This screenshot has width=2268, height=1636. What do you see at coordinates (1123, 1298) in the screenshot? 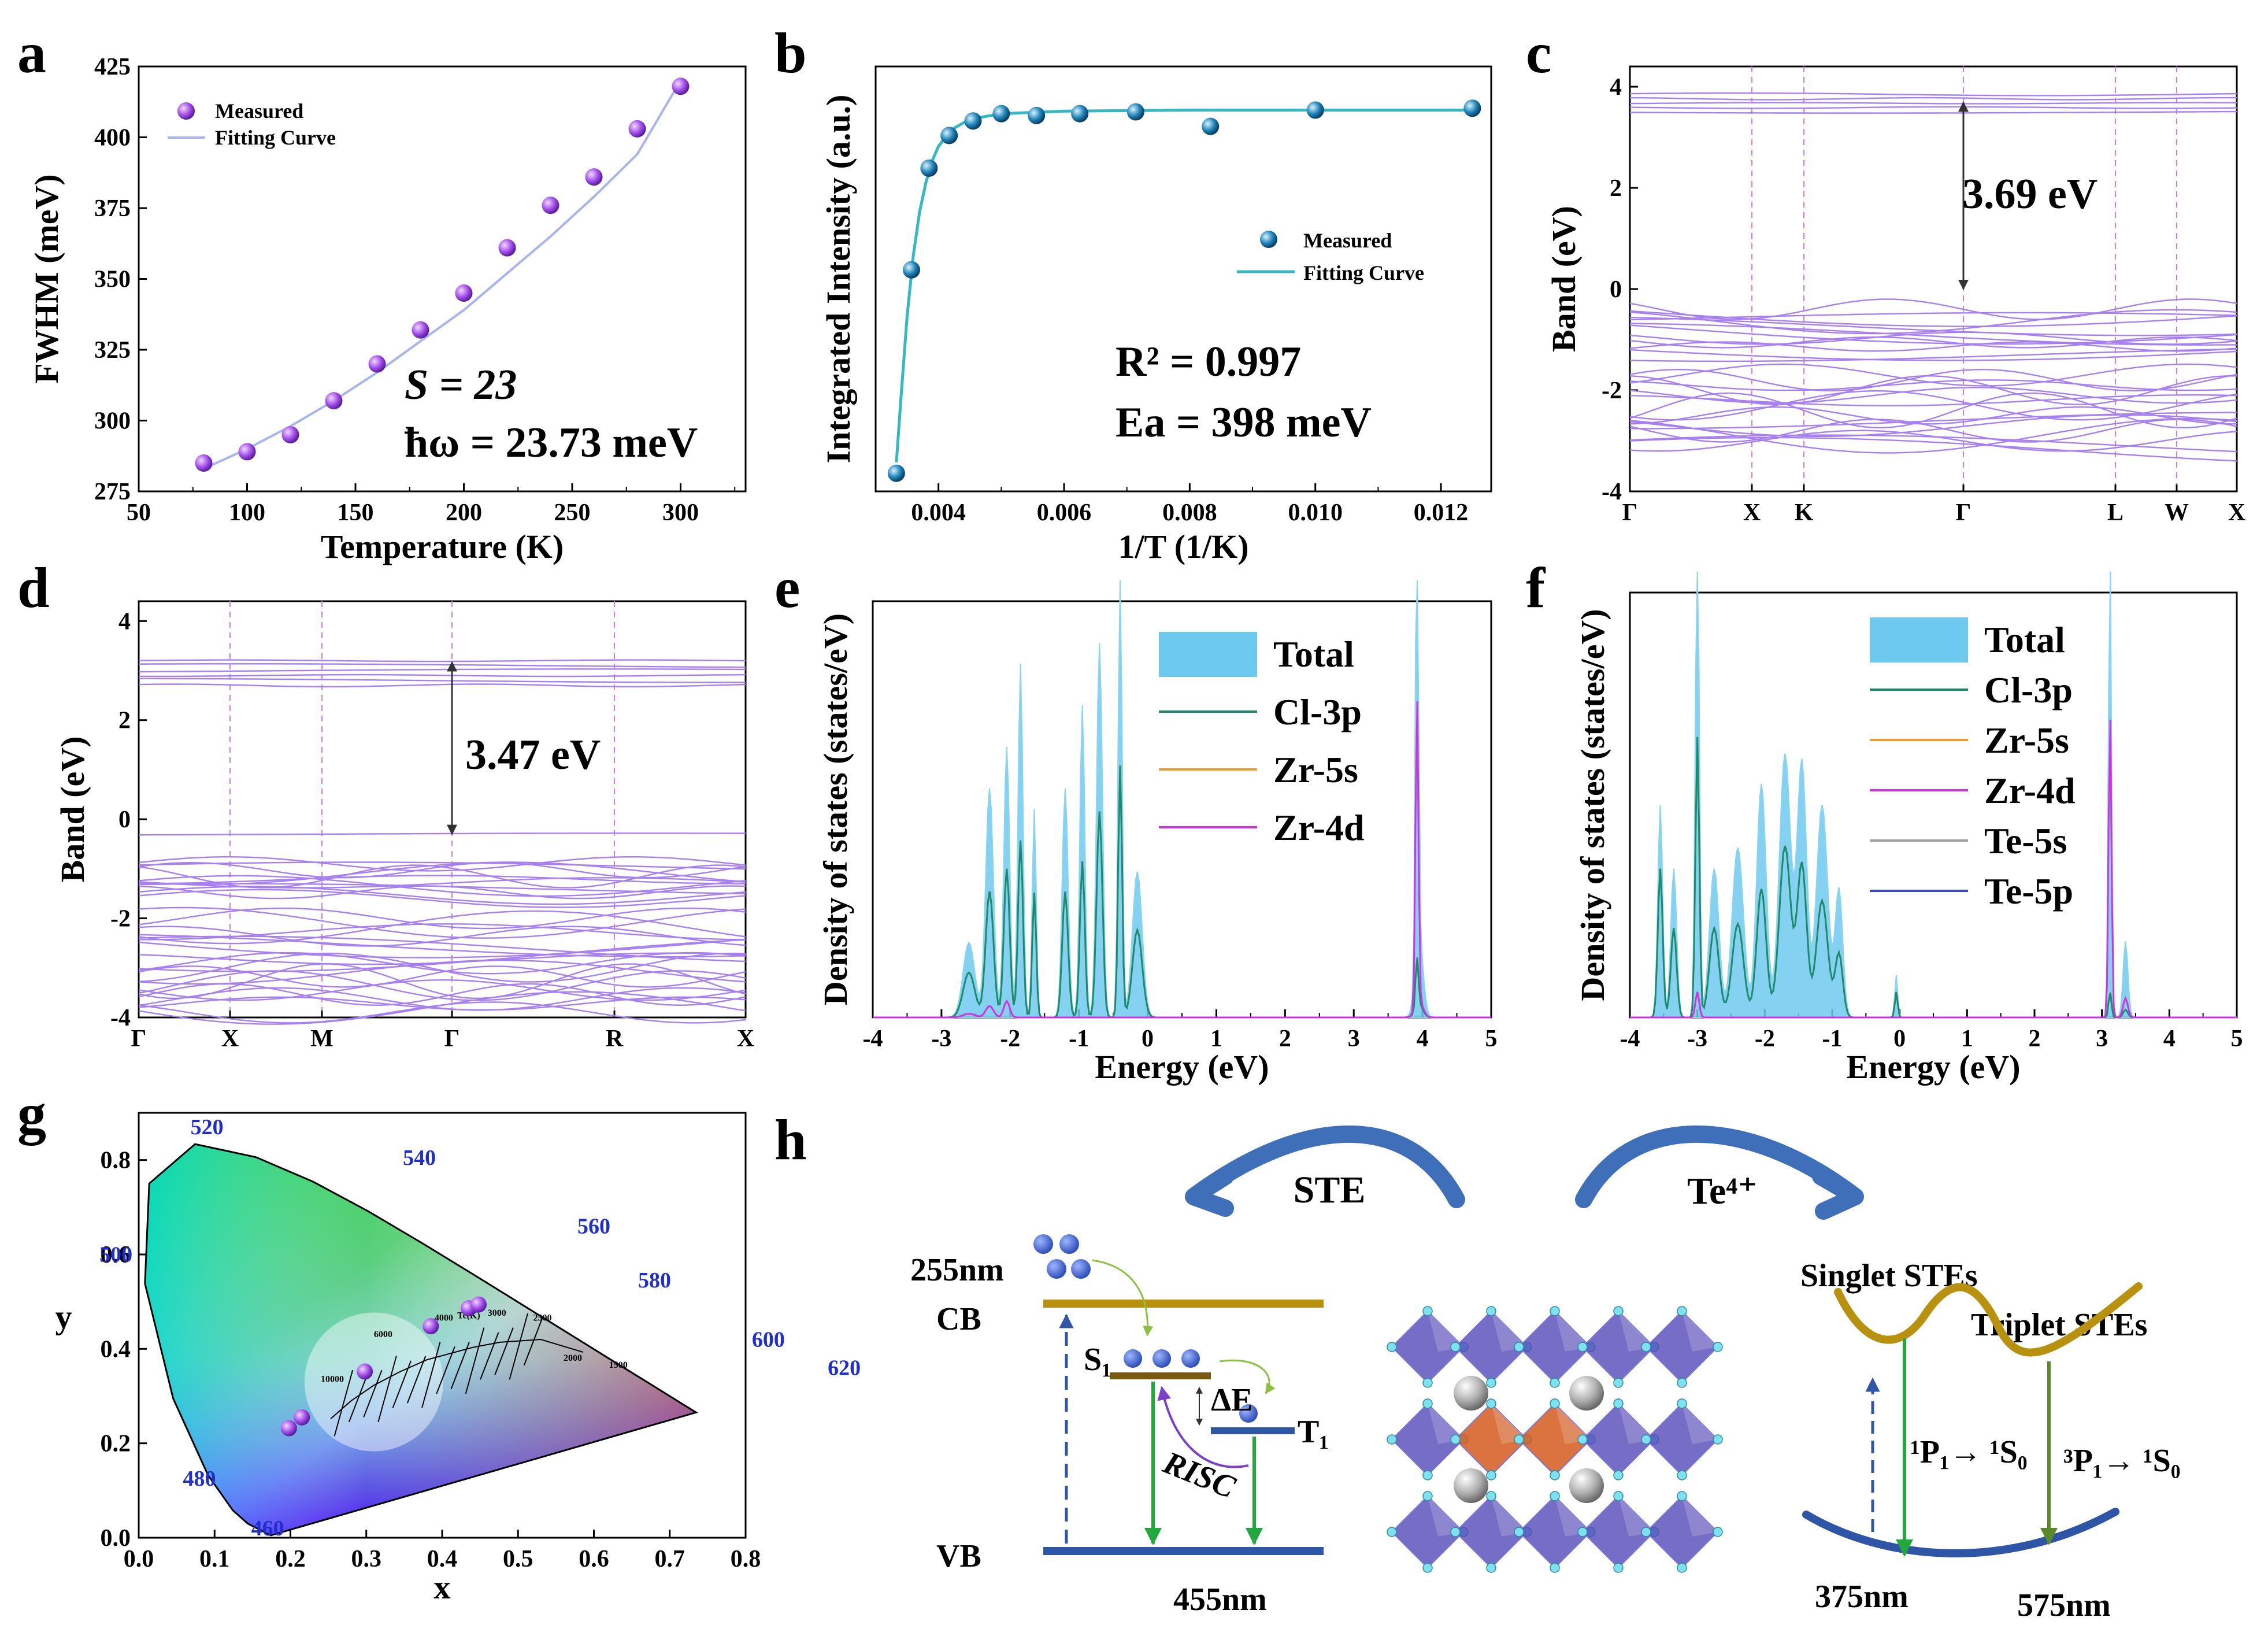
I see `relaxation-arrow` at bounding box center [1123, 1298].